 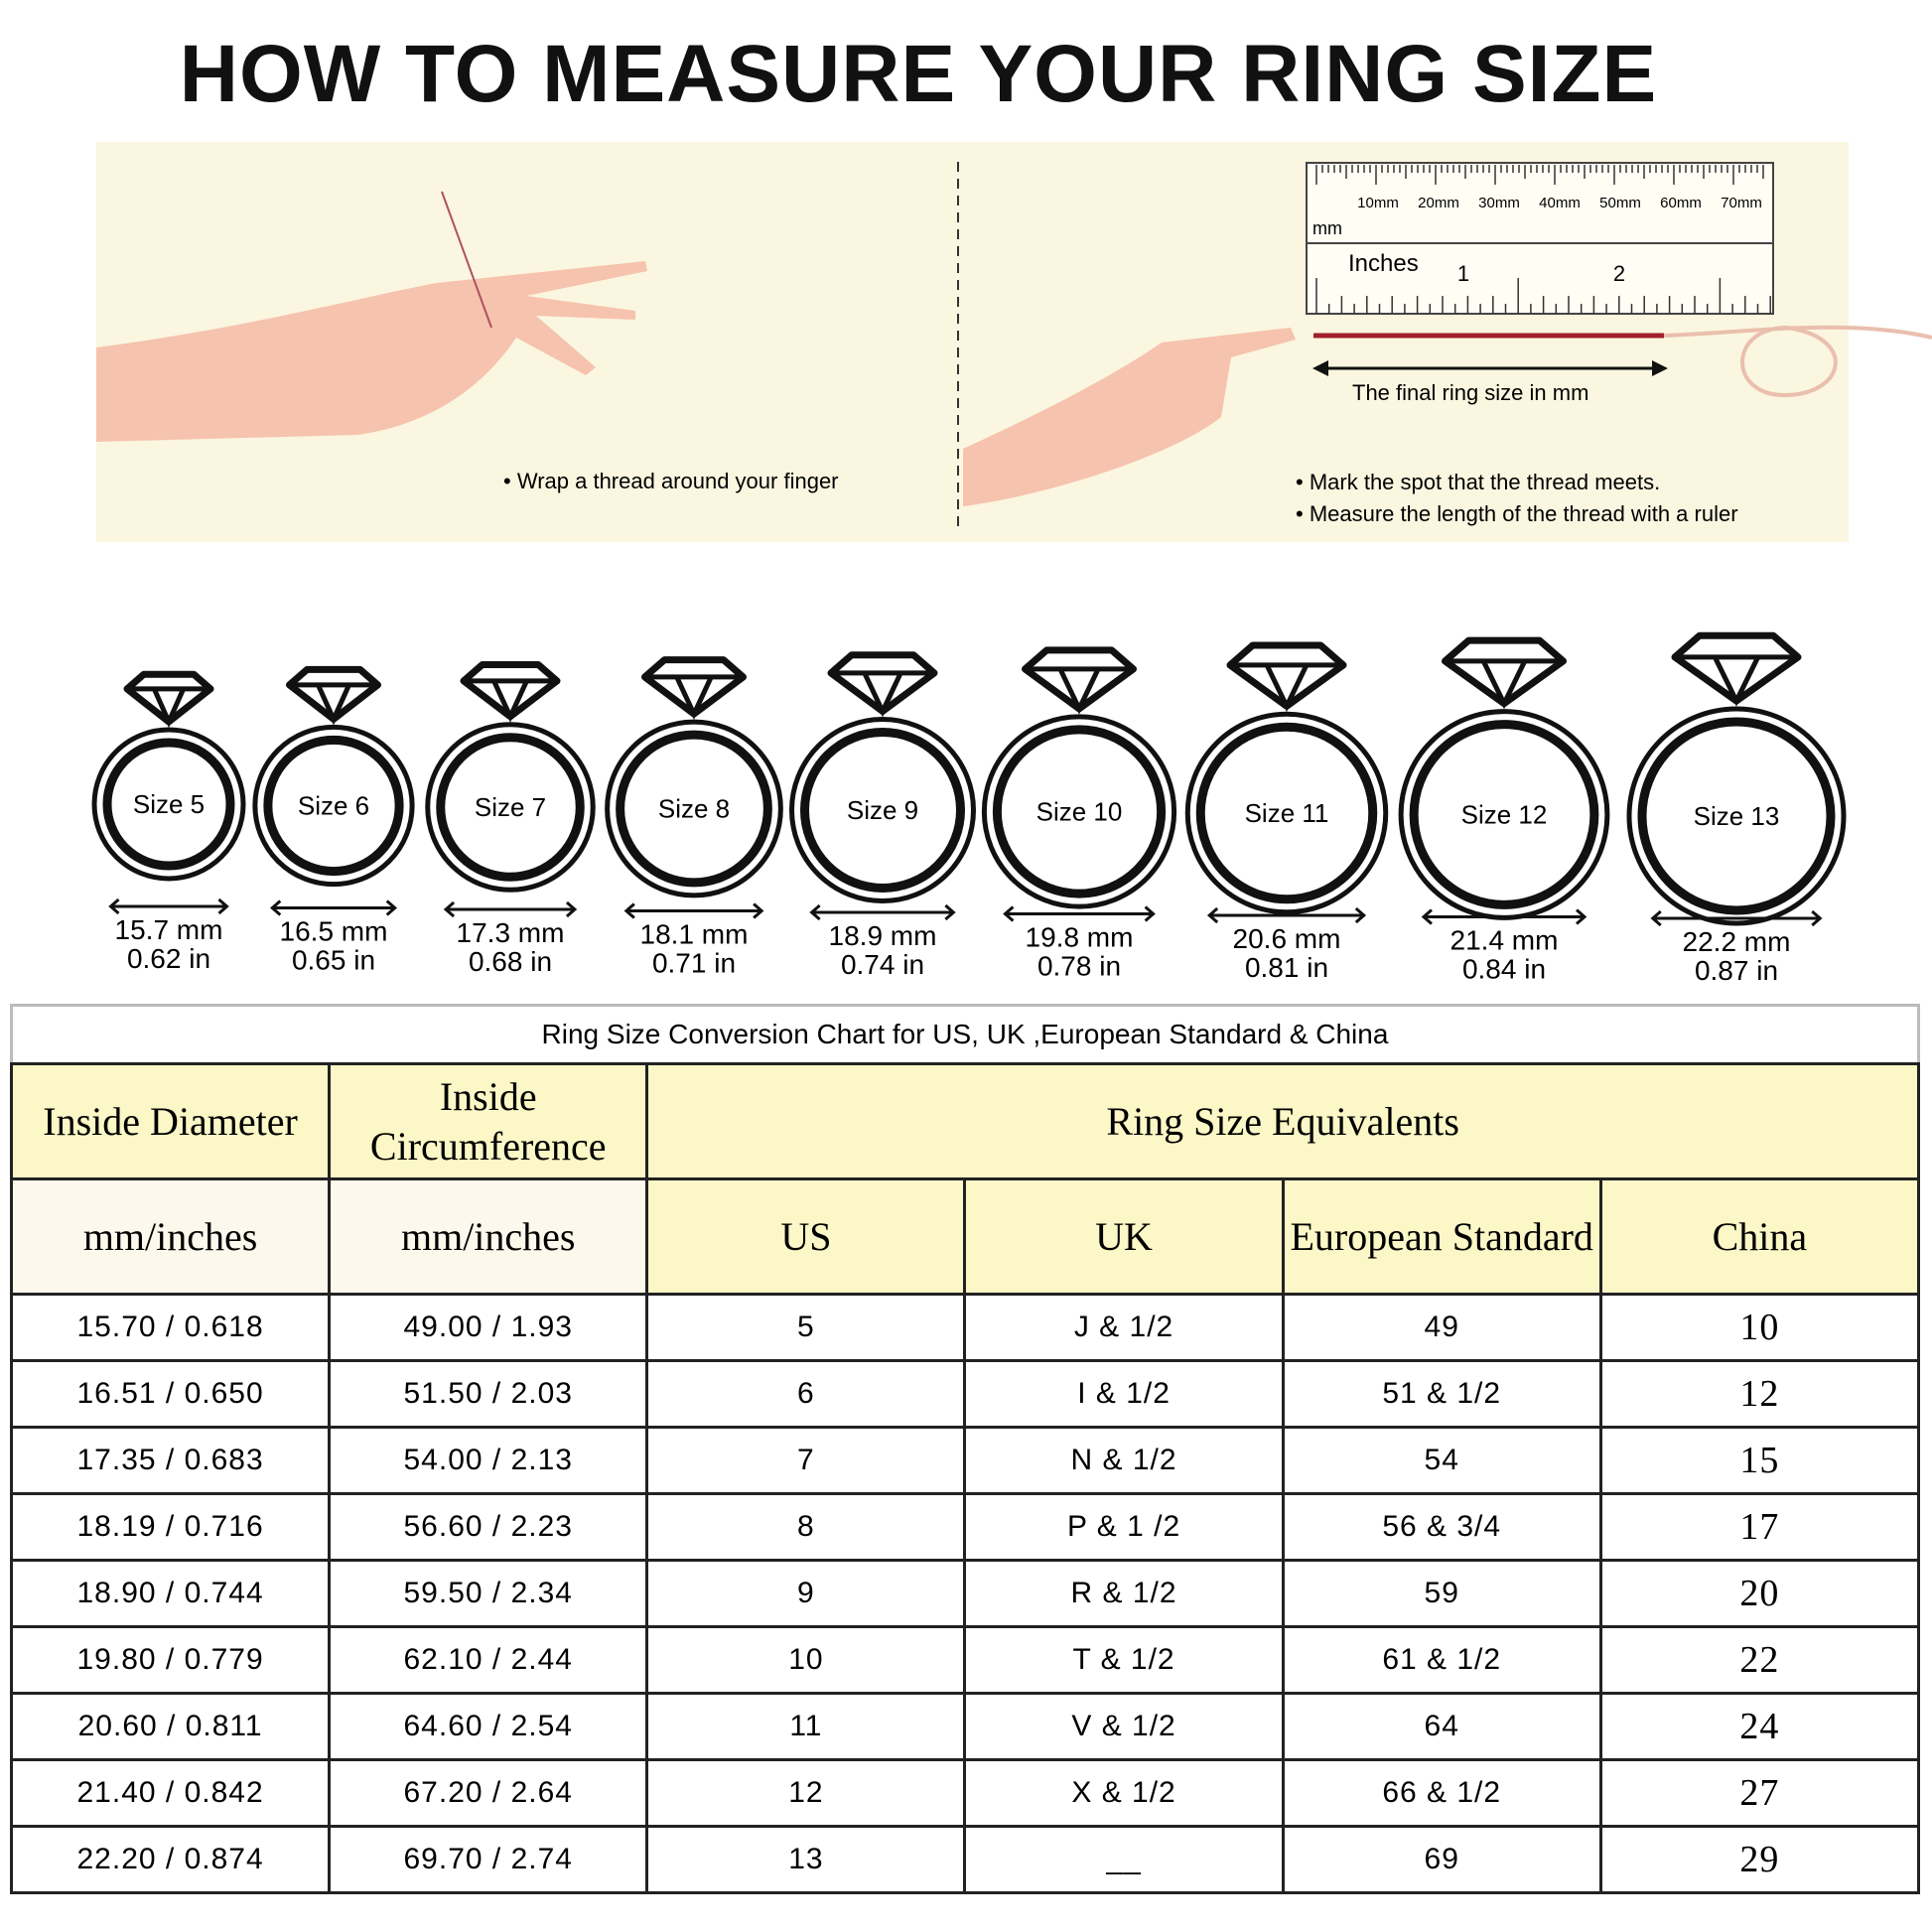 I want to click on hand-left, so click(x=371, y=351).